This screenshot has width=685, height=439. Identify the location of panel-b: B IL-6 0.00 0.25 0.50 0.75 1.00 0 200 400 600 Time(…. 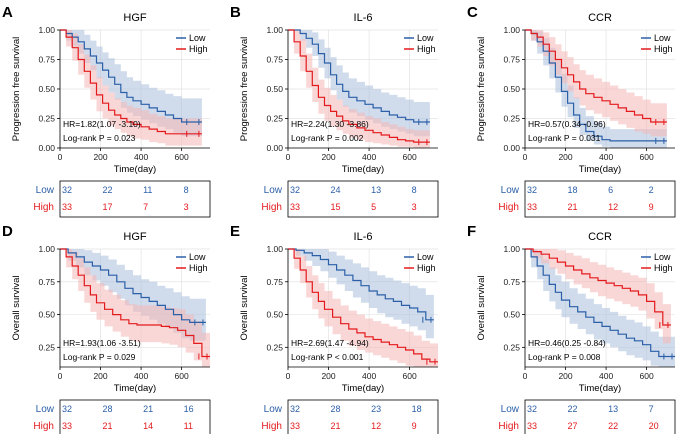
(334, 111).